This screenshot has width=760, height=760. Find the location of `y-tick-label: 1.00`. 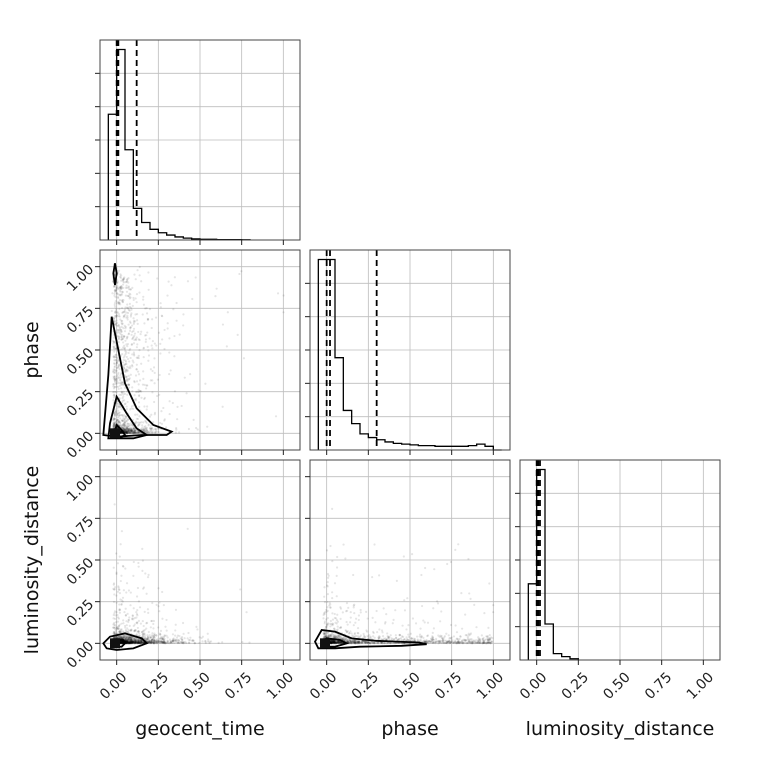

y-tick-label: 1.00 is located at coordinates (80, 278).